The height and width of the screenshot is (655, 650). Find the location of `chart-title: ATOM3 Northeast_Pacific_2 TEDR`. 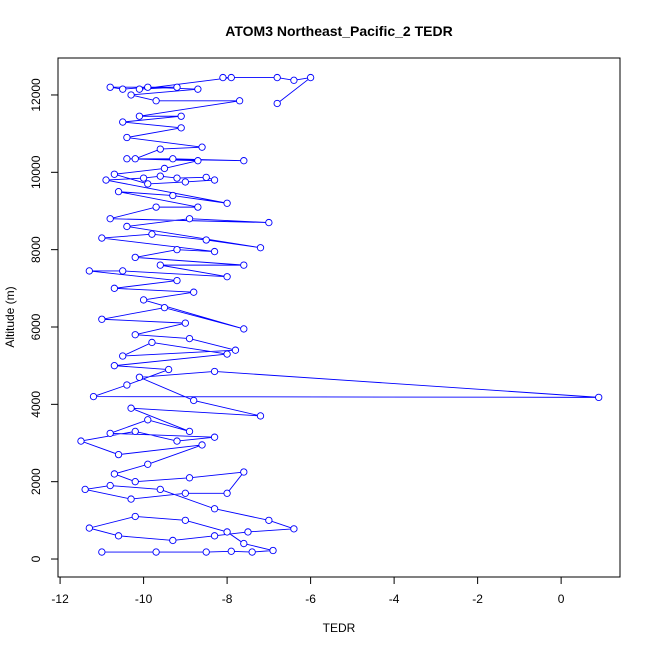

chart-title: ATOM3 Northeast_Pacific_2 TEDR is located at coordinates (338, 31).